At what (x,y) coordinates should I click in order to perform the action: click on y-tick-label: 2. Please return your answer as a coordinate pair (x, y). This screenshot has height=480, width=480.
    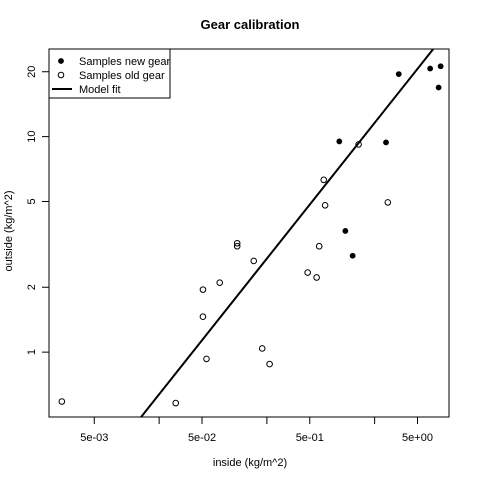
    Looking at the image, I should click on (32, 287).